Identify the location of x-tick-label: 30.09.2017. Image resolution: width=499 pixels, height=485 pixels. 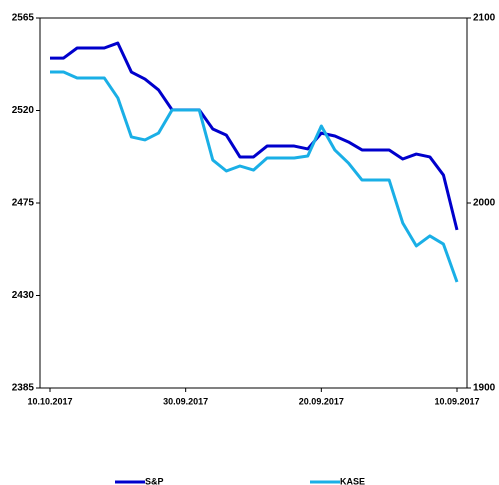
(185, 401).